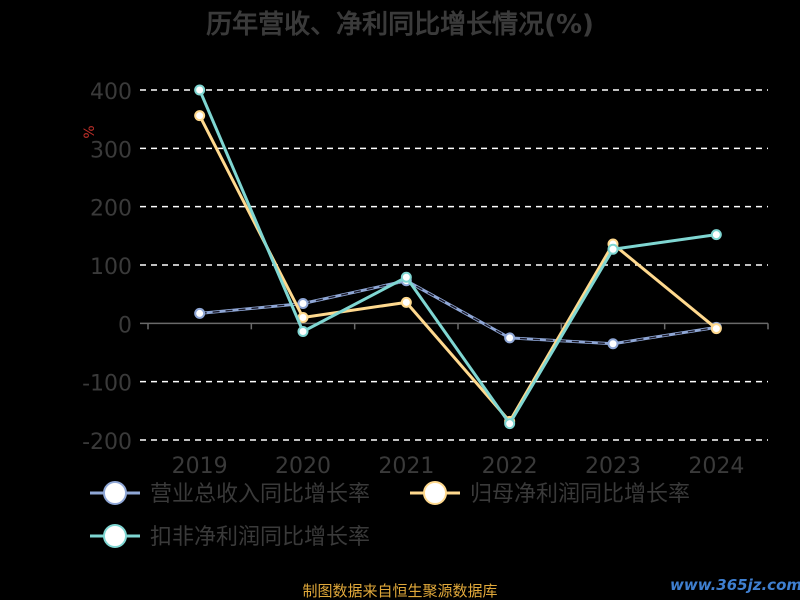  What do you see at coordinates (111, 267) in the screenshot?
I see `y-tick-label: 100` at bounding box center [111, 267].